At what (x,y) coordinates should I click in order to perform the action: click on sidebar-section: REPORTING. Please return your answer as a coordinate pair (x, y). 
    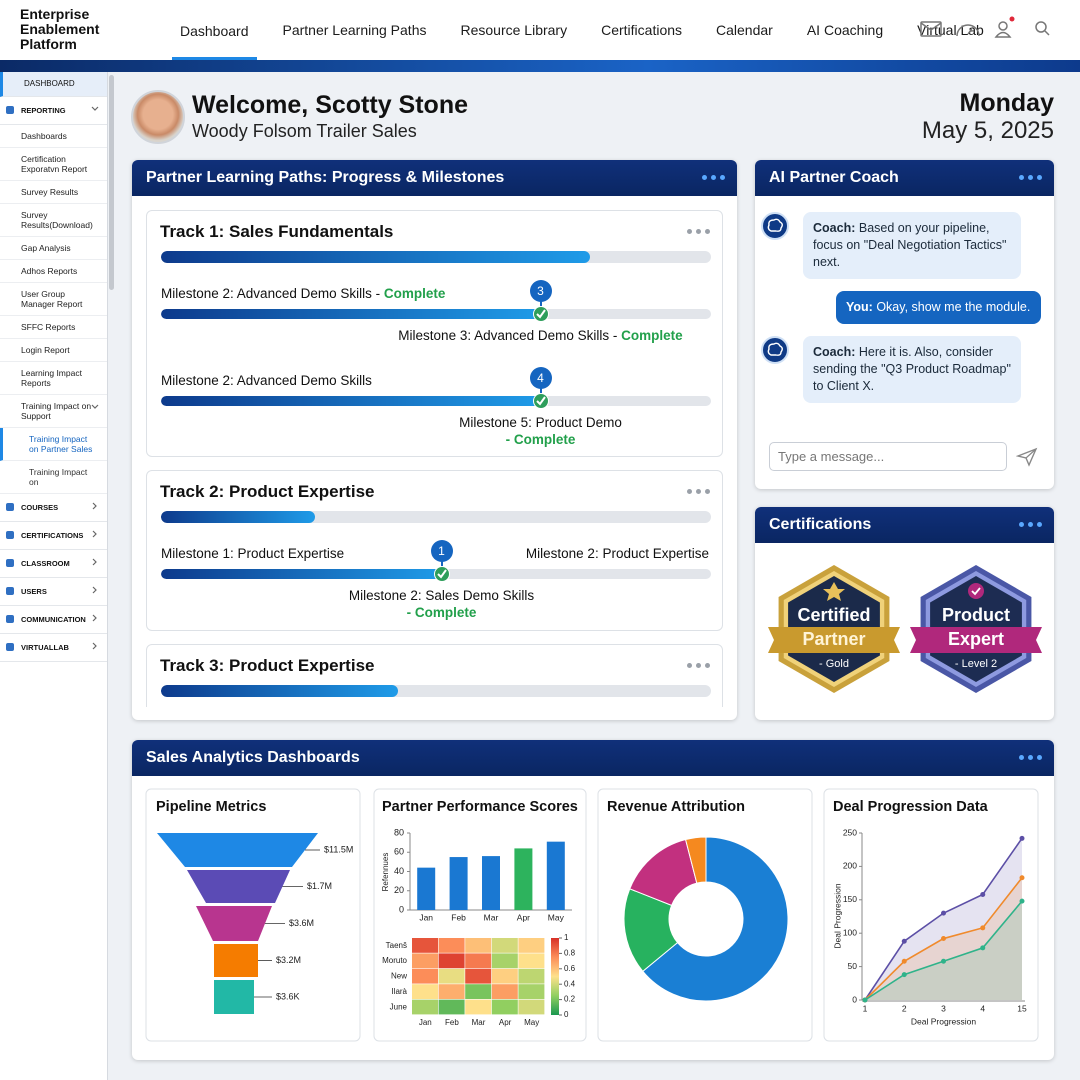
    Looking at the image, I should click on (53, 111).